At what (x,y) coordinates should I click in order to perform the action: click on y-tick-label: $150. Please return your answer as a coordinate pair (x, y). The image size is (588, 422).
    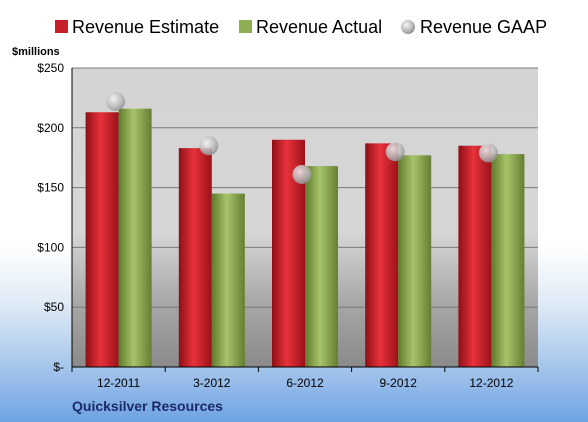
    Looking at the image, I should click on (50, 188).